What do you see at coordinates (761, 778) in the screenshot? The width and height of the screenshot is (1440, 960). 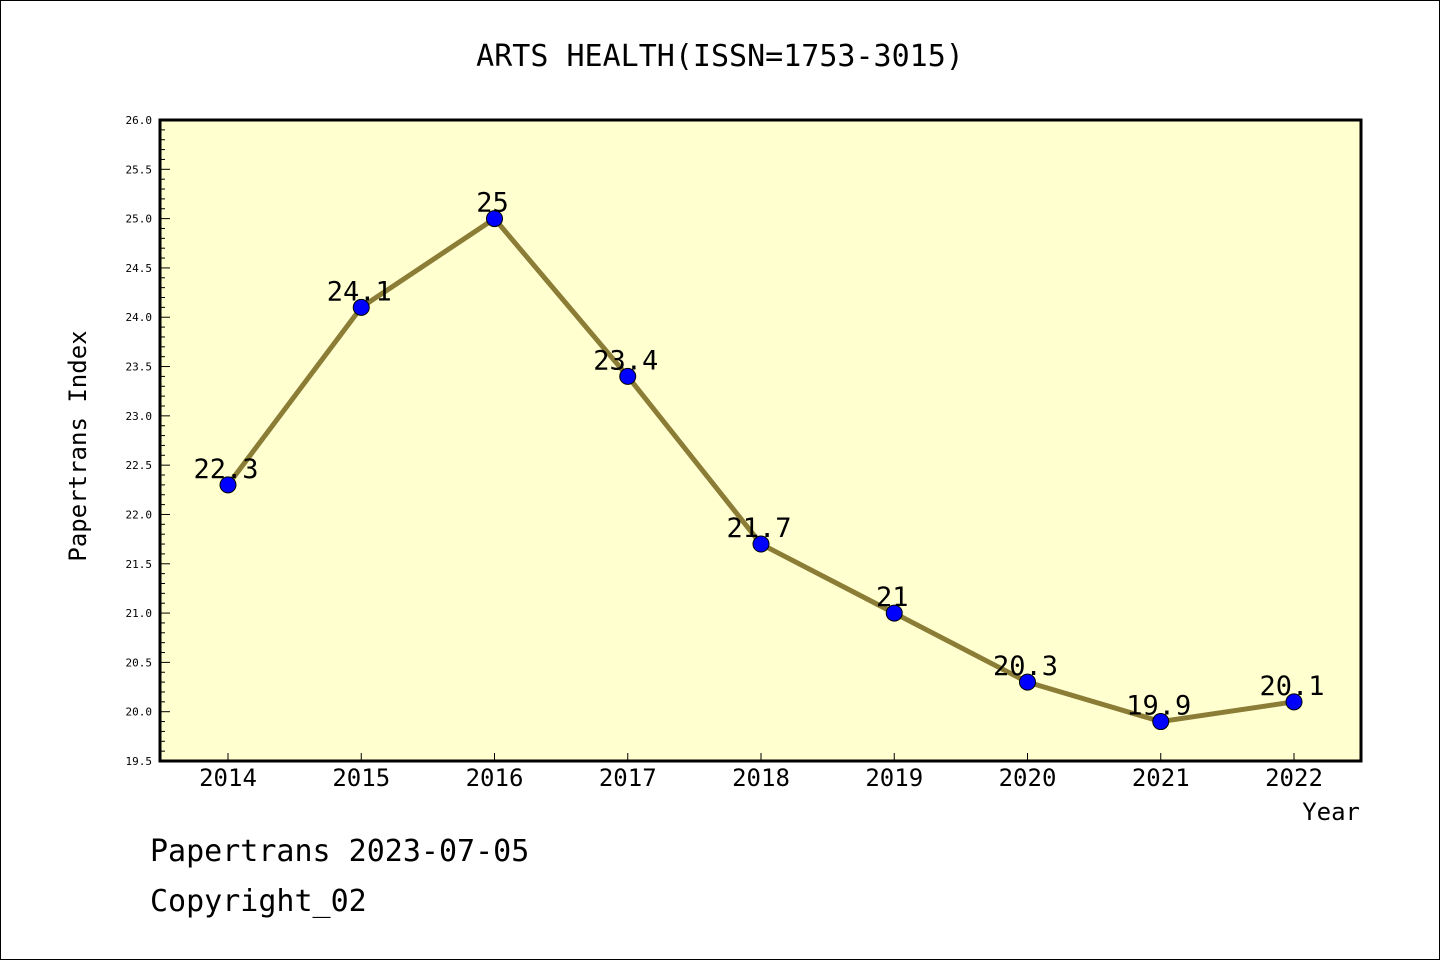 I see `x-tick-label: 2018` at bounding box center [761, 778].